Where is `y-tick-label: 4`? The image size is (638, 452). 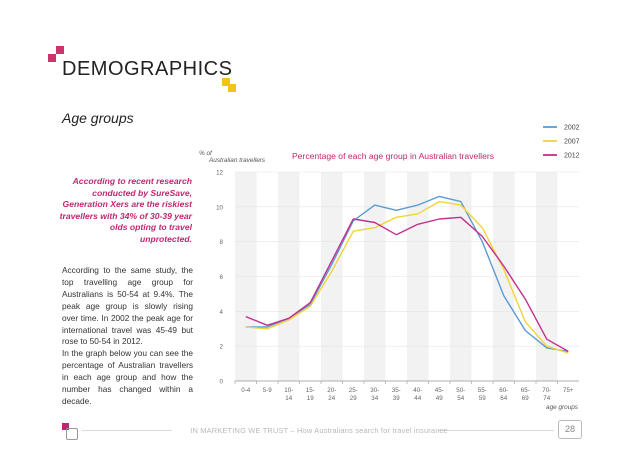
y-tick-label: 4 is located at coordinates (222, 312).